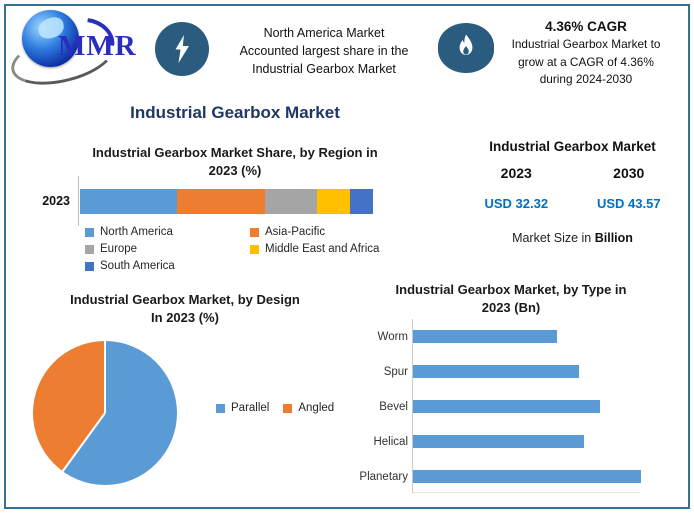  What do you see at coordinates (50, 38) in the screenshot?
I see `globe-icon` at bounding box center [50, 38].